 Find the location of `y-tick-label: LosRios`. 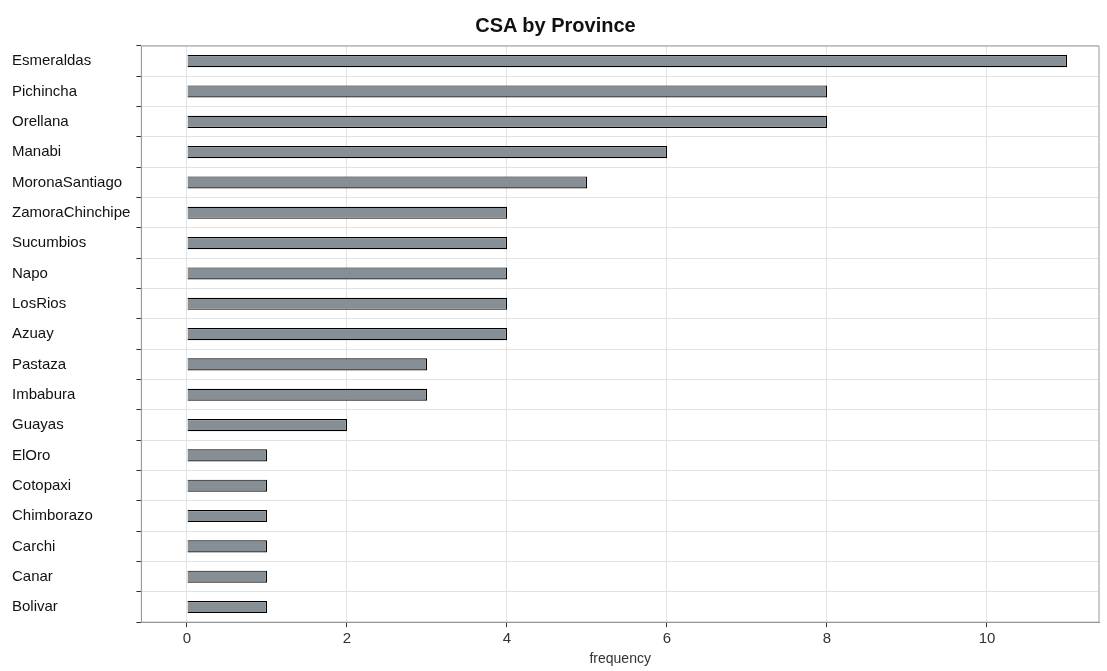

y-tick-label: LosRios is located at coordinates (39, 302).